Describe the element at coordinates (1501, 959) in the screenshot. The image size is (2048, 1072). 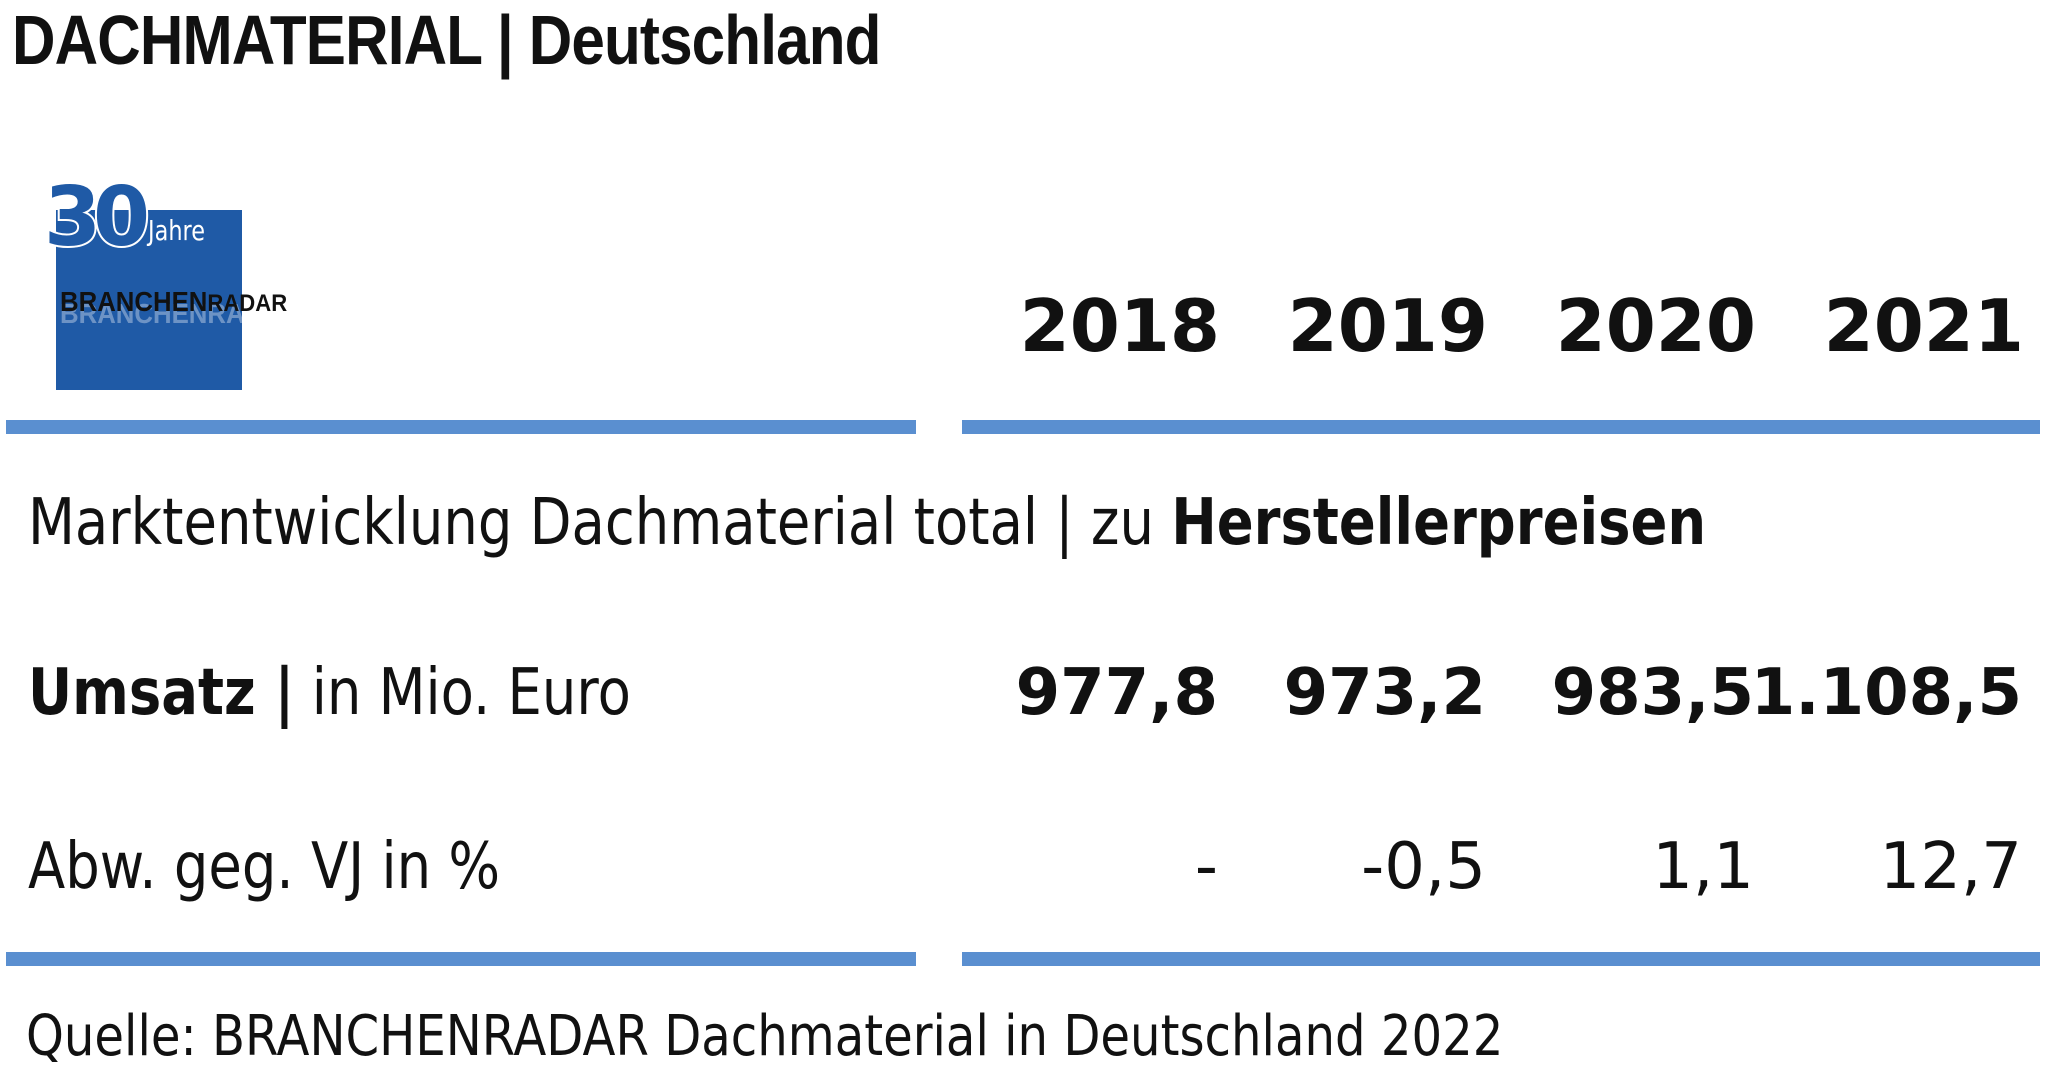
I see `bottom-divider-right` at that location.